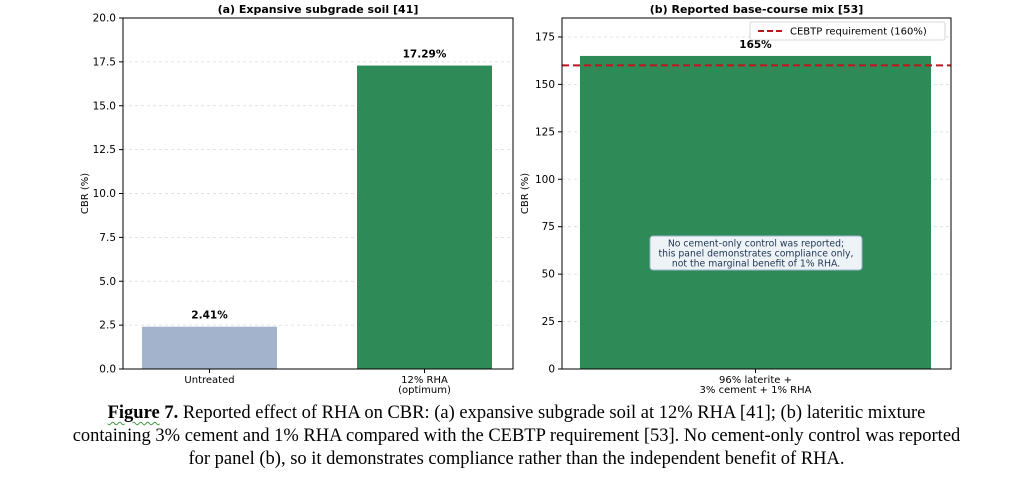 The height and width of the screenshot is (487, 1033). I want to click on x-tick-label: Untreated, so click(209, 380).